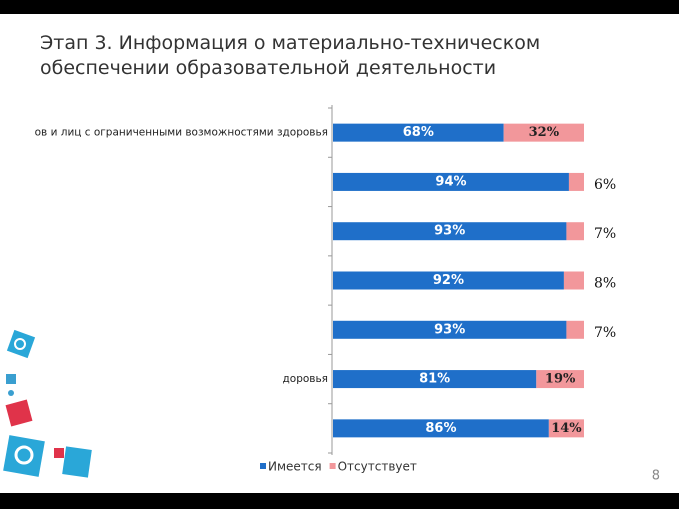 The width and height of the screenshot is (679, 509). Describe the element at coordinates (605, 185) in the screenshot. I see `value-label: 6%` at that location.